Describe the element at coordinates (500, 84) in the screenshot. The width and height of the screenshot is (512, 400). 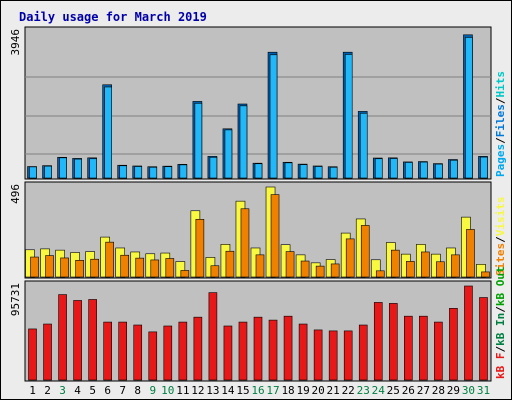
I see `legend-entry: Hits` at that location.